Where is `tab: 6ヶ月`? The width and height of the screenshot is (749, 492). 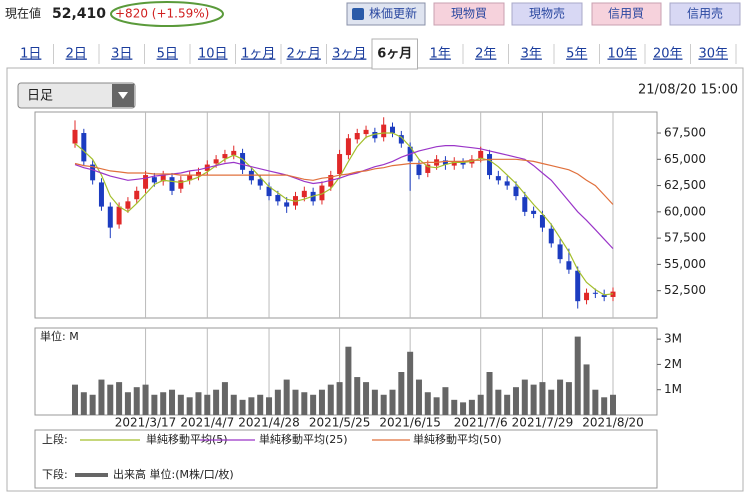 tab: 6ヶ月 is located at coordinates (394, 54).